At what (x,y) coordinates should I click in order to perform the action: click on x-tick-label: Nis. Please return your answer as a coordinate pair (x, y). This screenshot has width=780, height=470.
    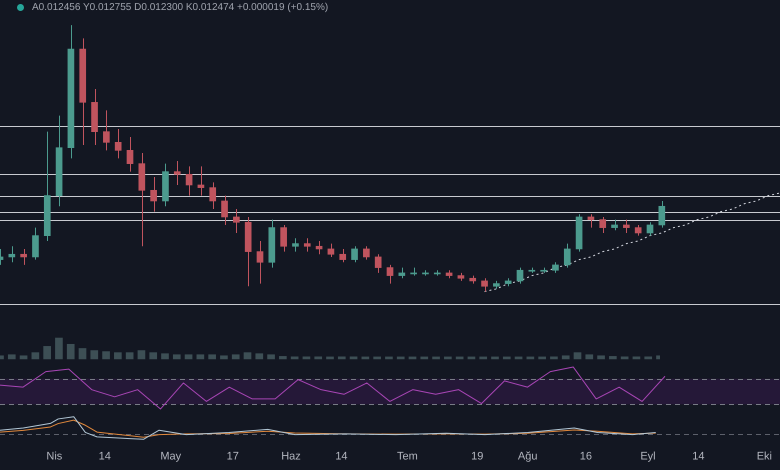
    Looking at the image, I should click on (54, 456).